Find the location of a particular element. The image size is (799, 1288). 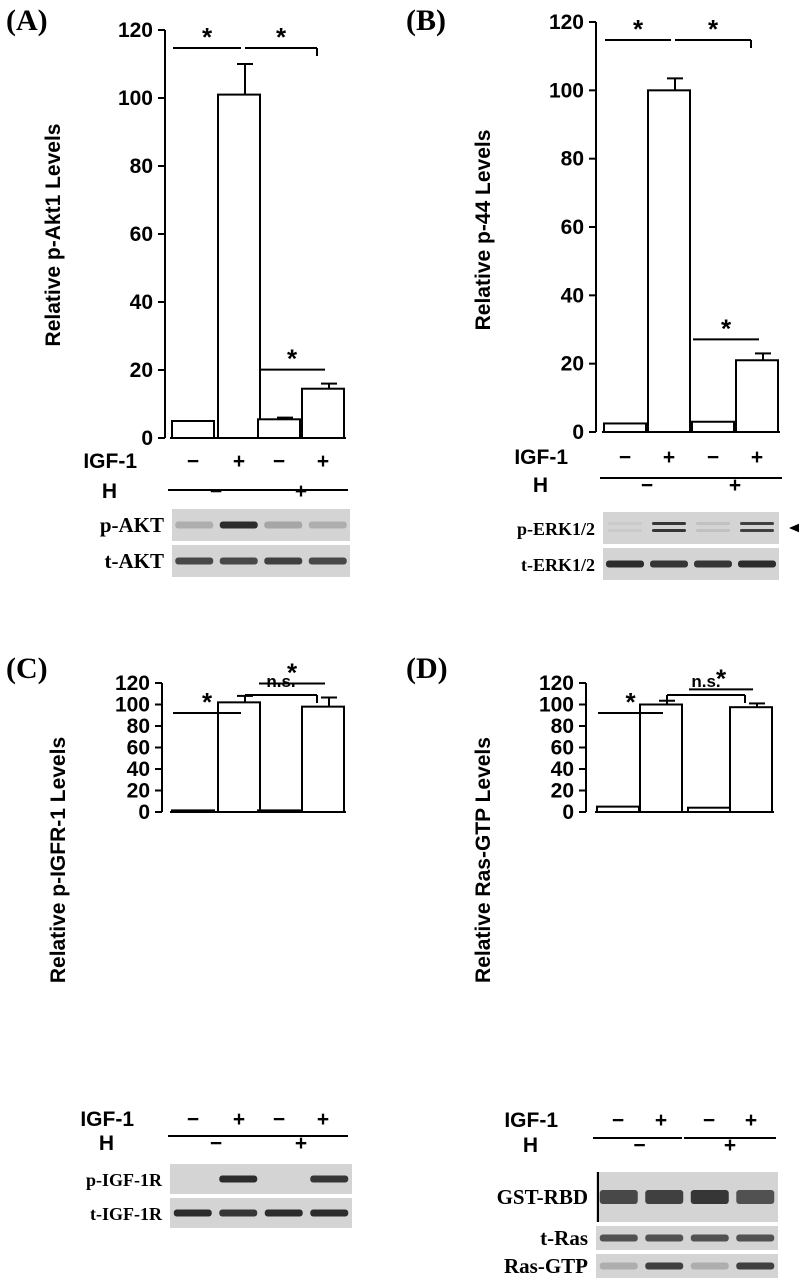

panel-label: (C) is located at coordinates (27, 668).